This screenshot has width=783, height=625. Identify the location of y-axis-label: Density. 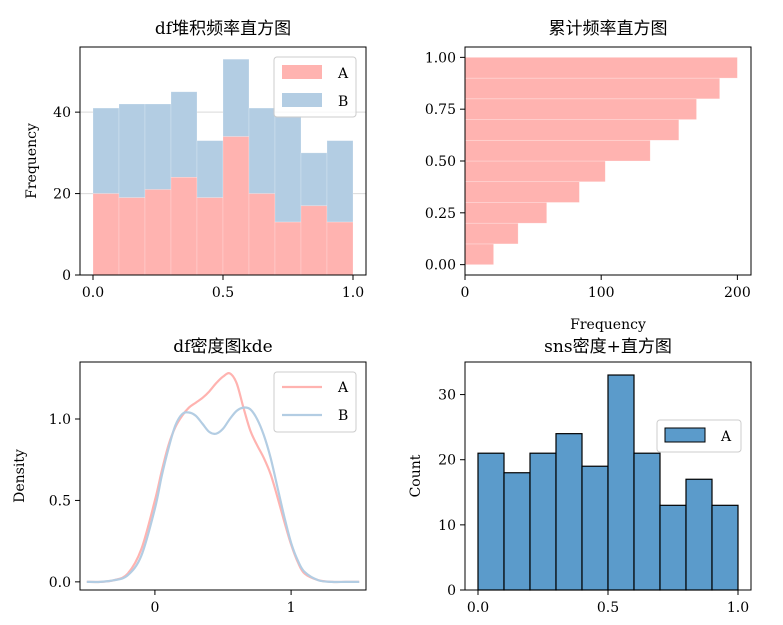
(20, 476).